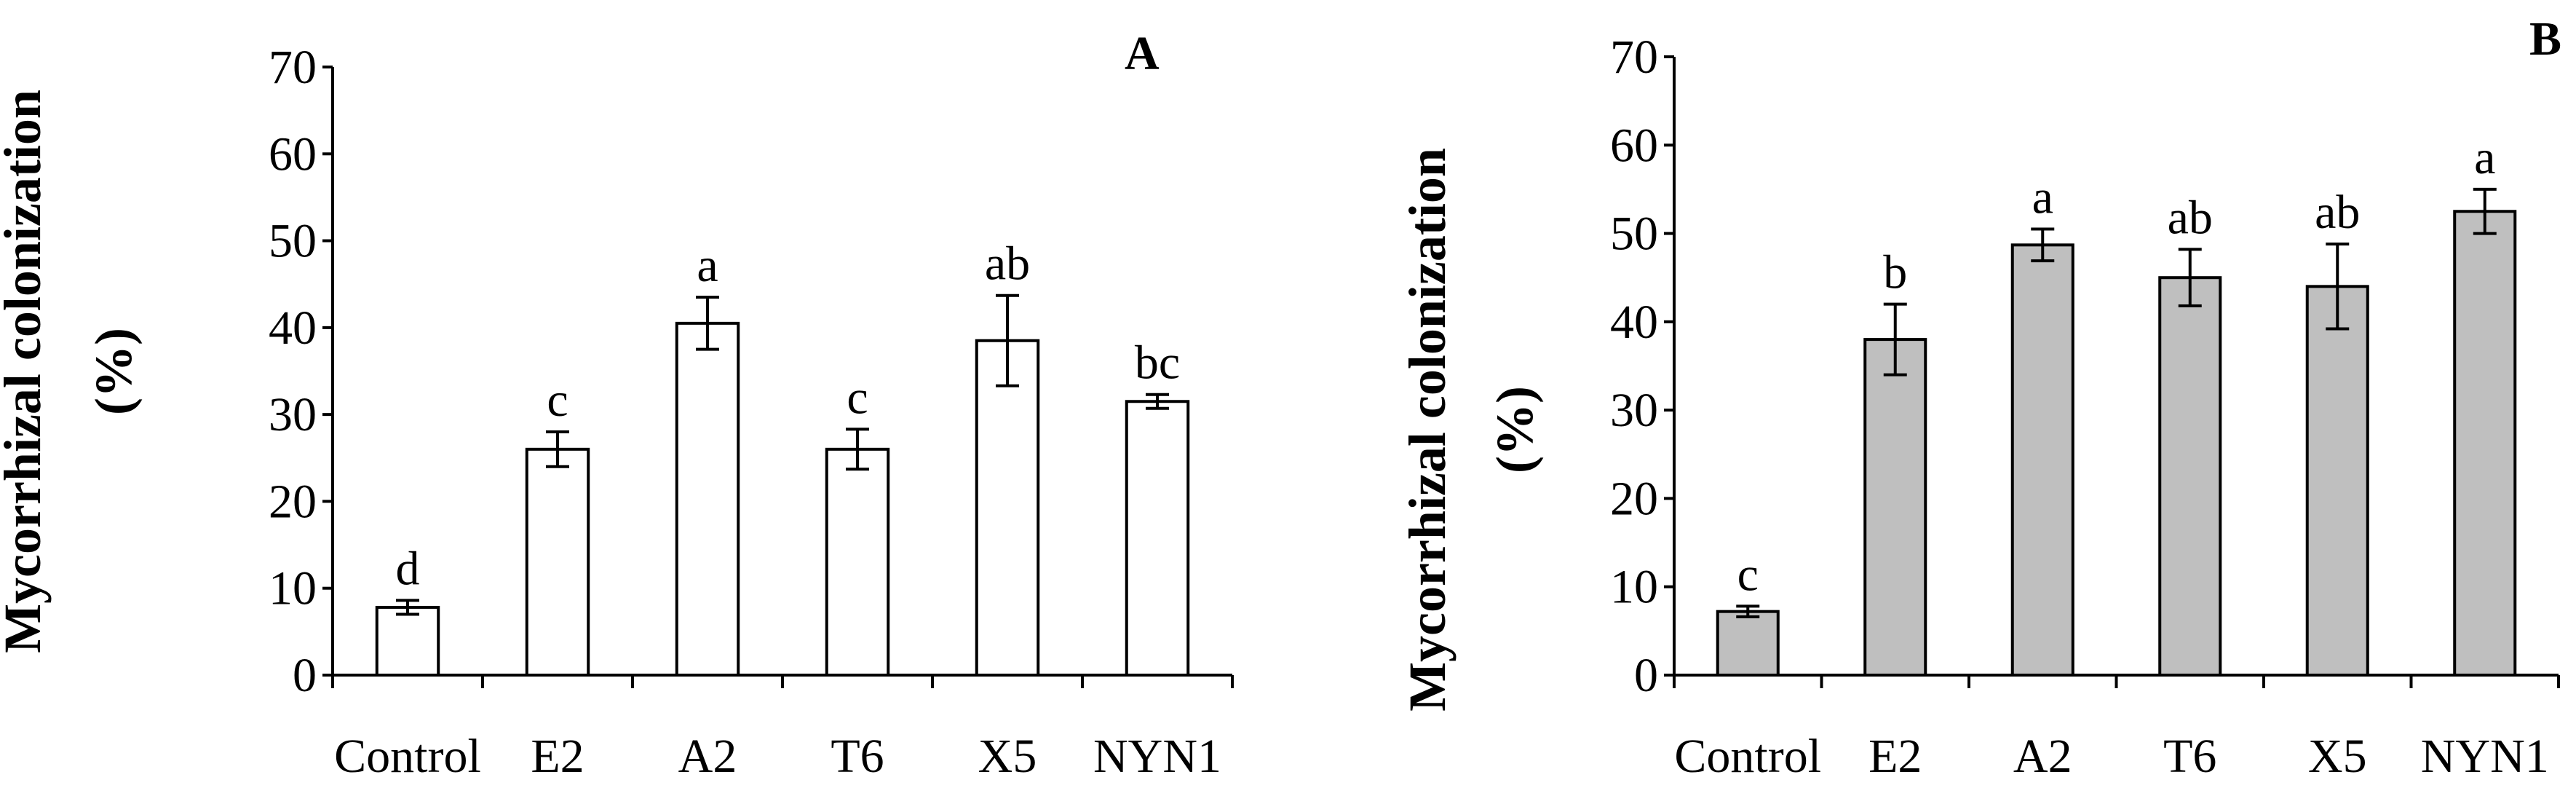 This screenshot has width=2576, height=804. Describe the element at coordinates (293, 328) in the screenshot. I see `panel-a-y-tick-label: 40` at that location.